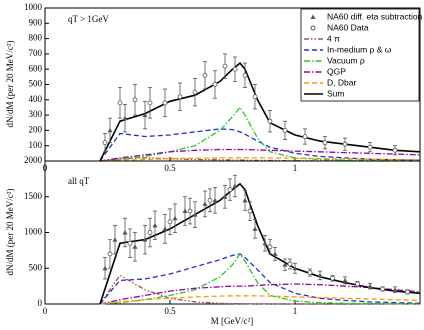 The width and height of the screenshot is (424, 330). I want to click on y-tick-label: 400, so click(36, 99).